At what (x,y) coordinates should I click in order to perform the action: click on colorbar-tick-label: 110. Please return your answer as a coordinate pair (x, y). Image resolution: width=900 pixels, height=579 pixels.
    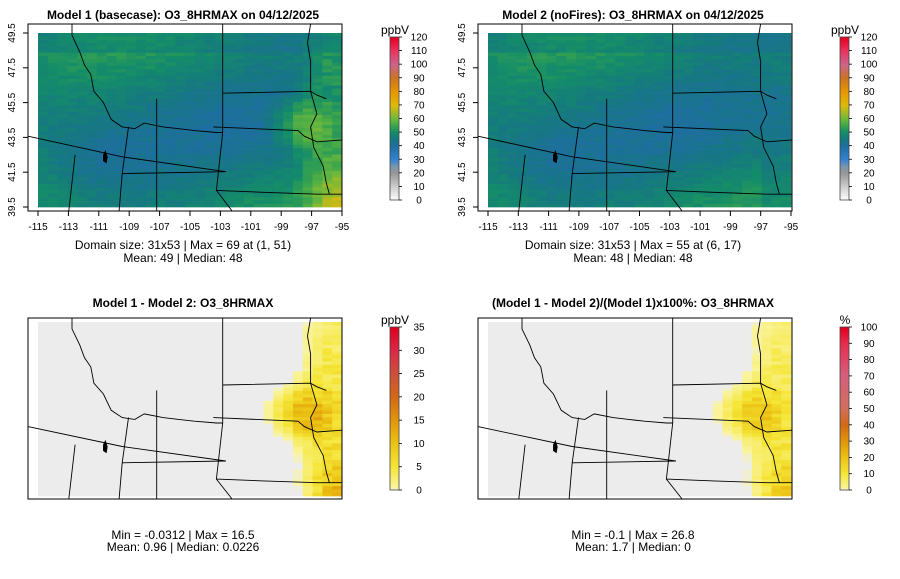
    Looking at the image, I should click on (869, 51).